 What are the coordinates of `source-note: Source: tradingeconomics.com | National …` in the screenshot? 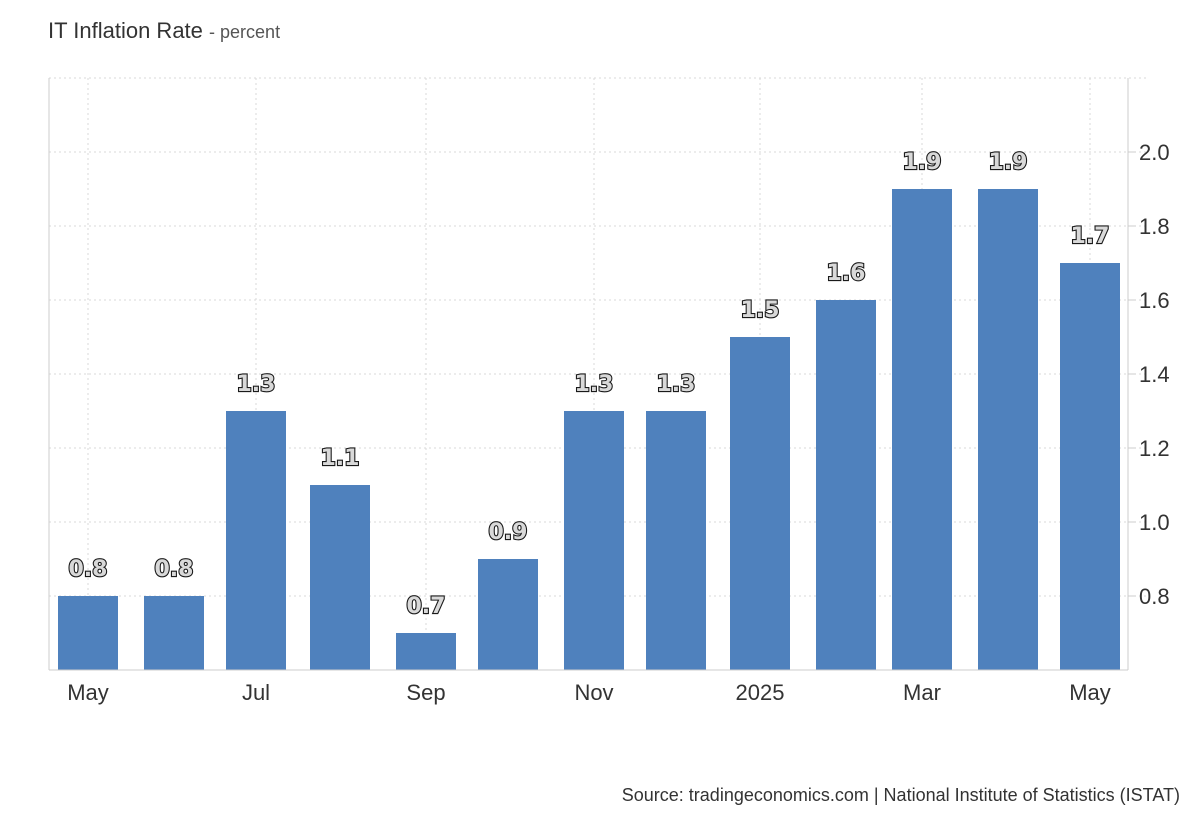 It's located at (900, 795).